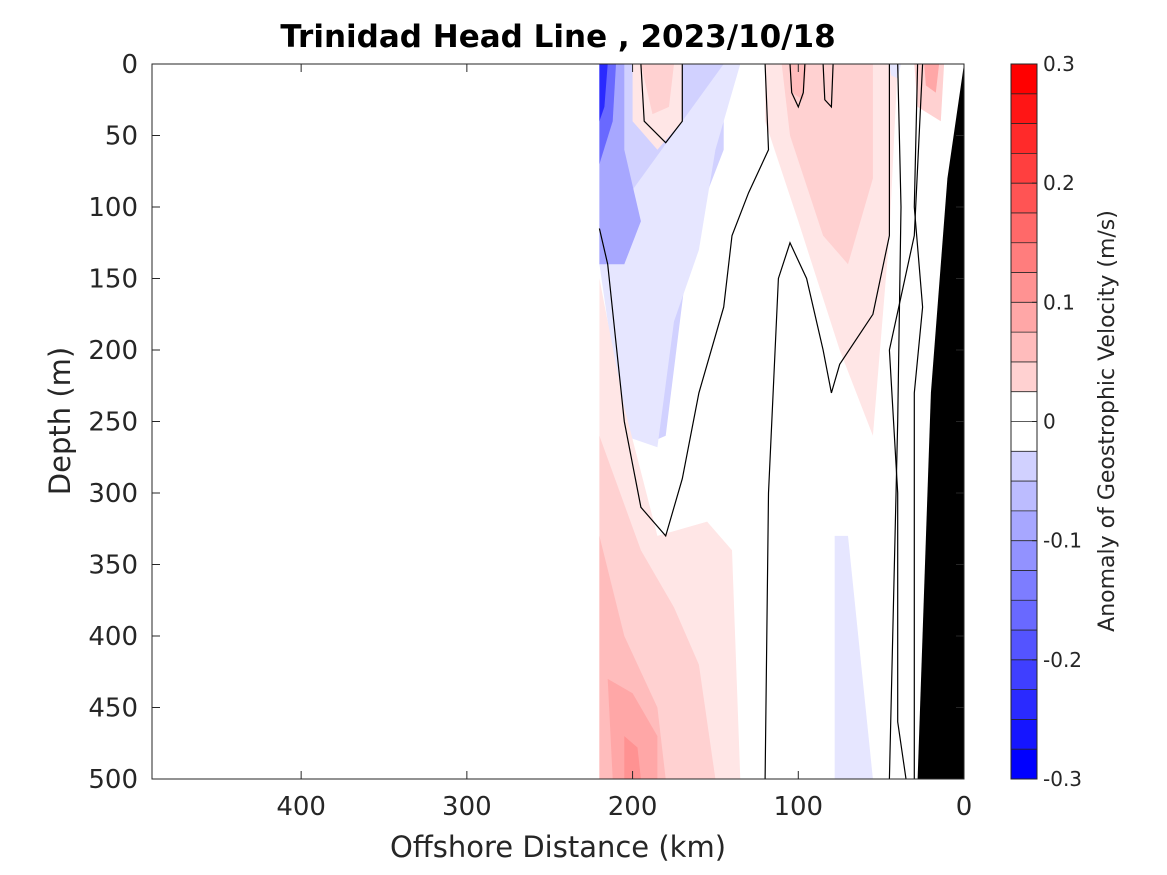 The width and height of the screenshot is (1167, 875). What do you see at coordinates (1059, 183) in the screenshot?
I see `colorbar-tick-label: 0.2` at bounding box center [1059, 183].